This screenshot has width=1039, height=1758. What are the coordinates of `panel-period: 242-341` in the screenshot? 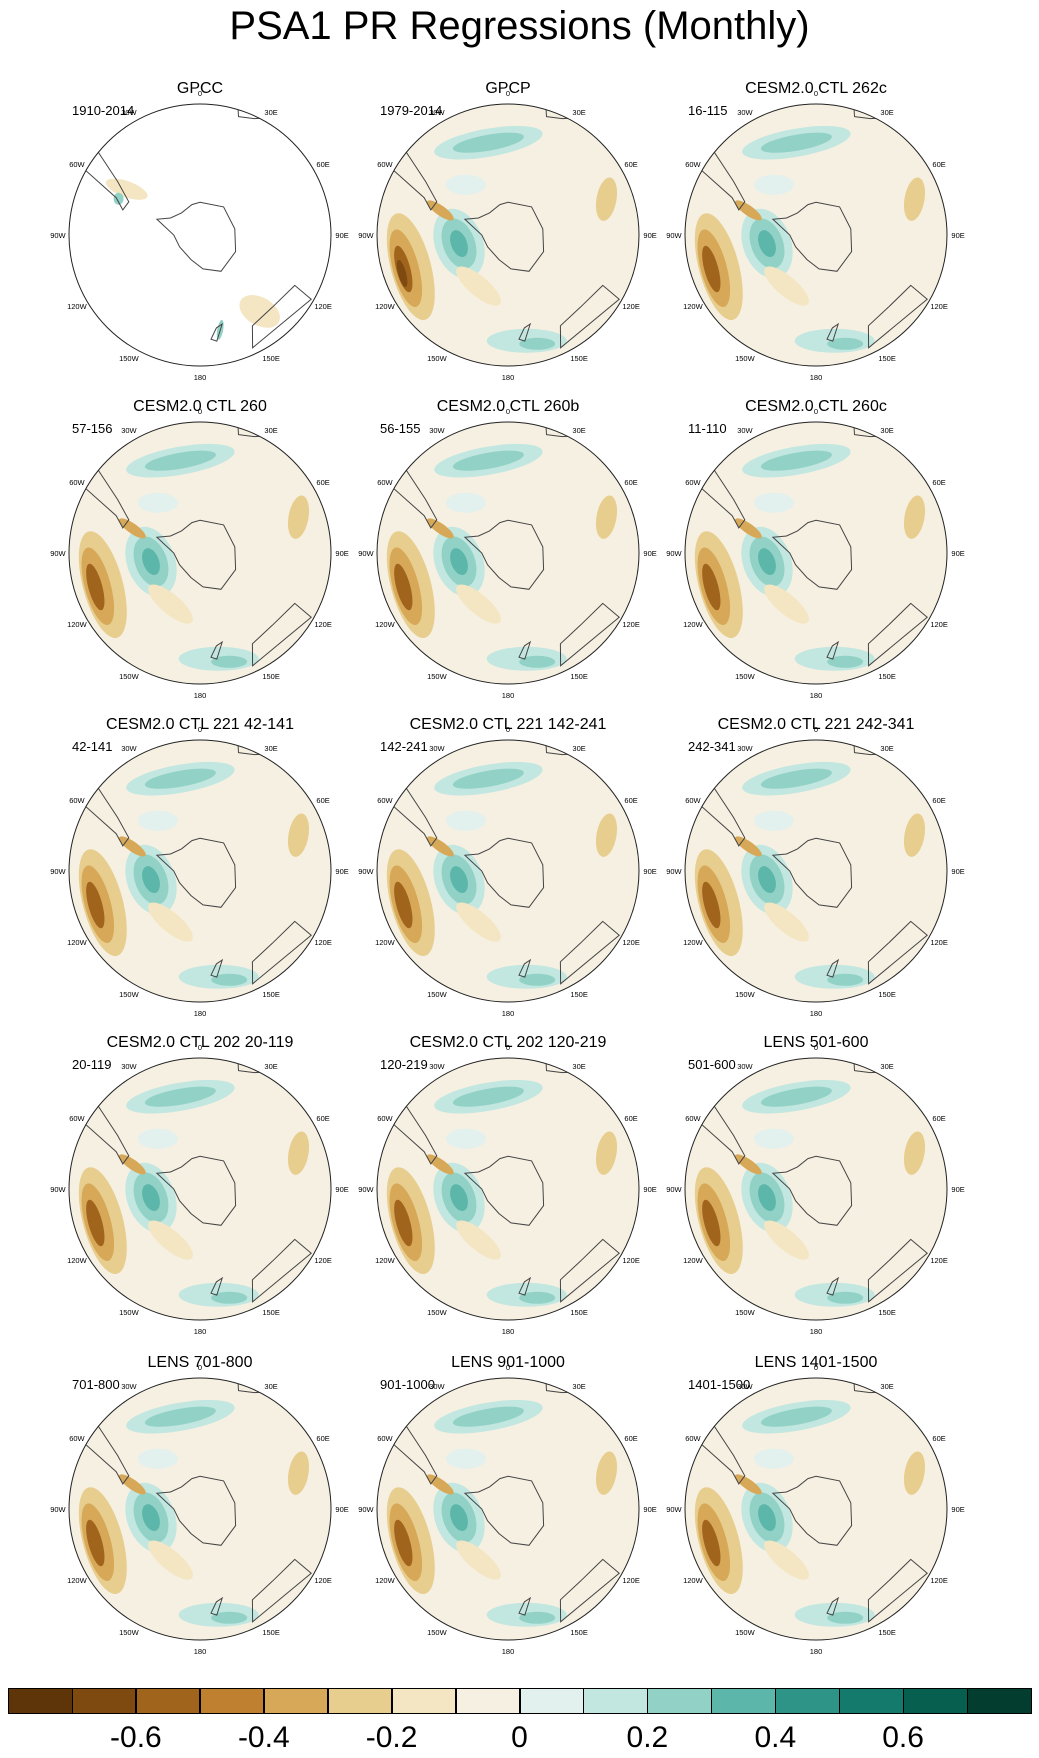 It's located at (712, 746).